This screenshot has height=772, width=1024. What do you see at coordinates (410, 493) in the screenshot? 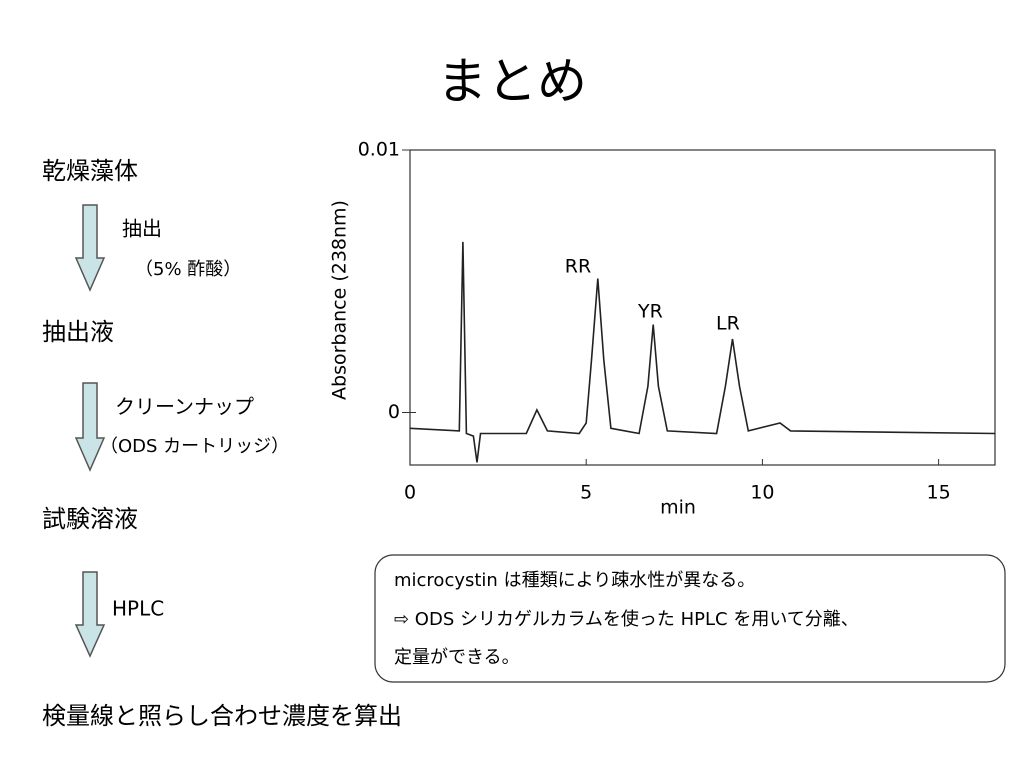
I see `x-tick-label: 0` at bounding box center [410, 493].